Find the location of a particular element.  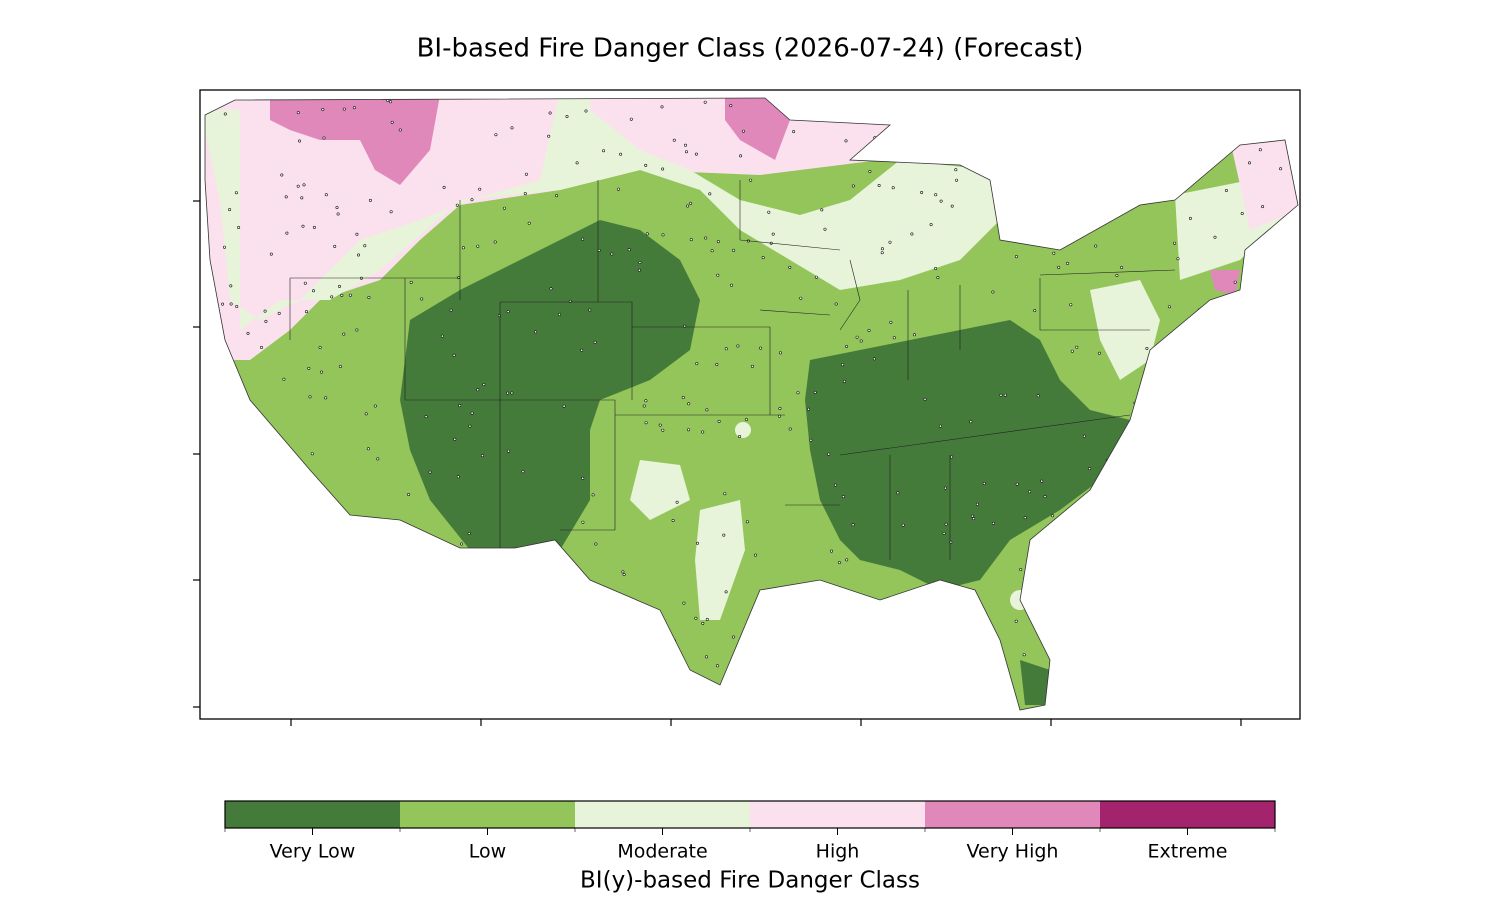

colorbar-tick-label: High is located at coordinates (838, 852).